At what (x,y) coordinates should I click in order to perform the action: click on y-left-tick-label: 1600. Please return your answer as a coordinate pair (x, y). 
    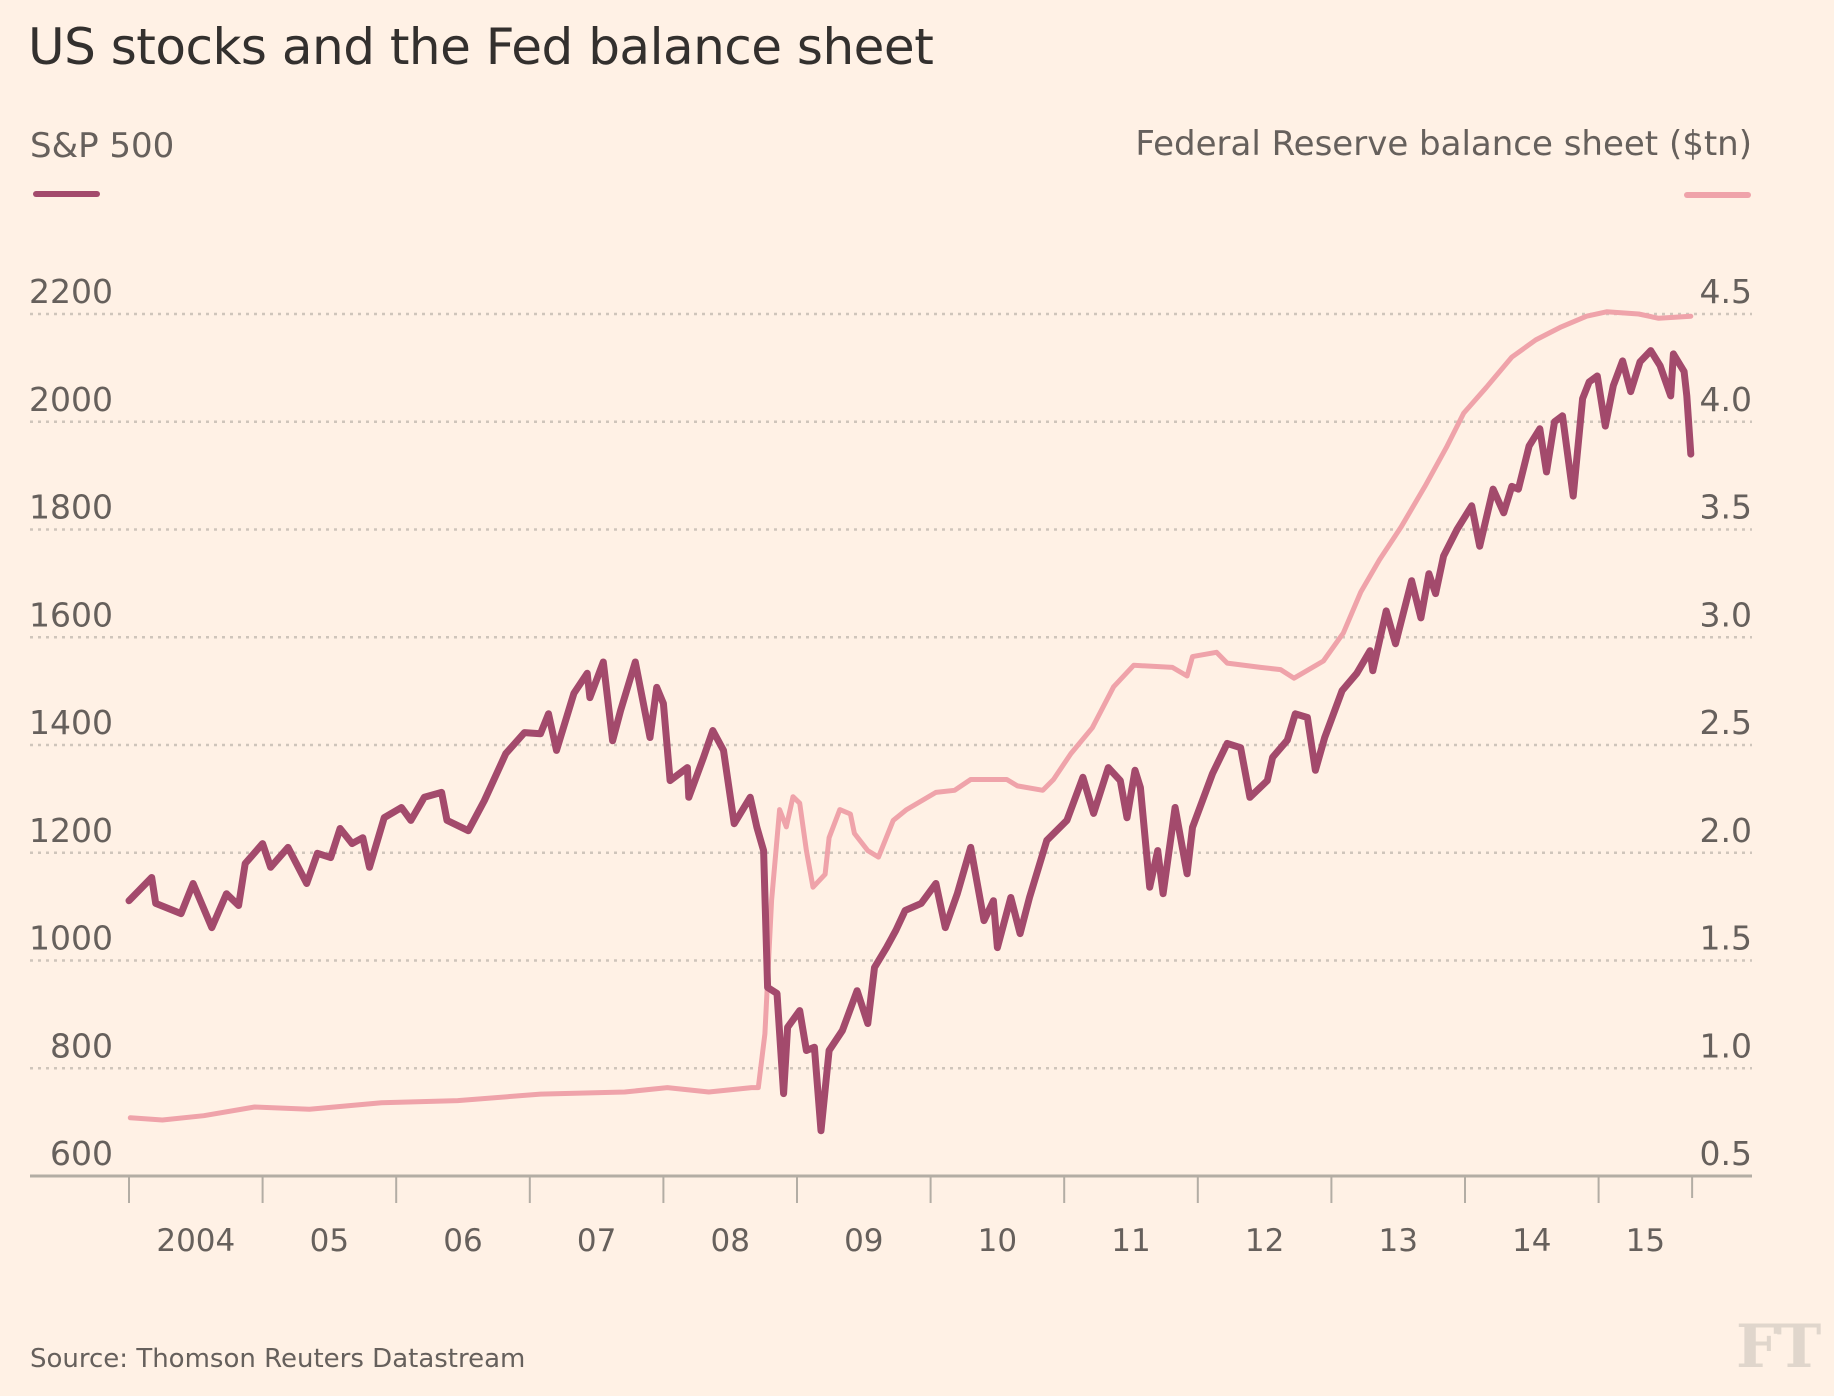
    Looking at the image, I should click on (71, 614).